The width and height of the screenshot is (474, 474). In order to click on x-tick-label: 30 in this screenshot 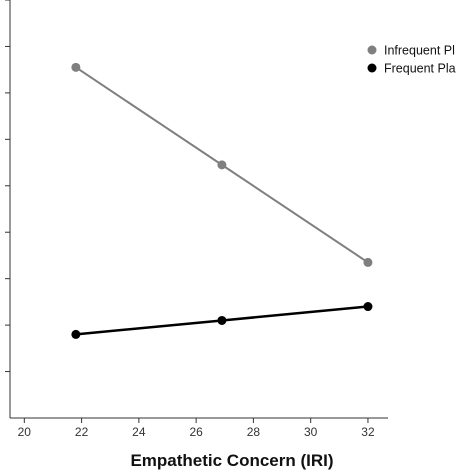, I will do `click(311, 432)`.